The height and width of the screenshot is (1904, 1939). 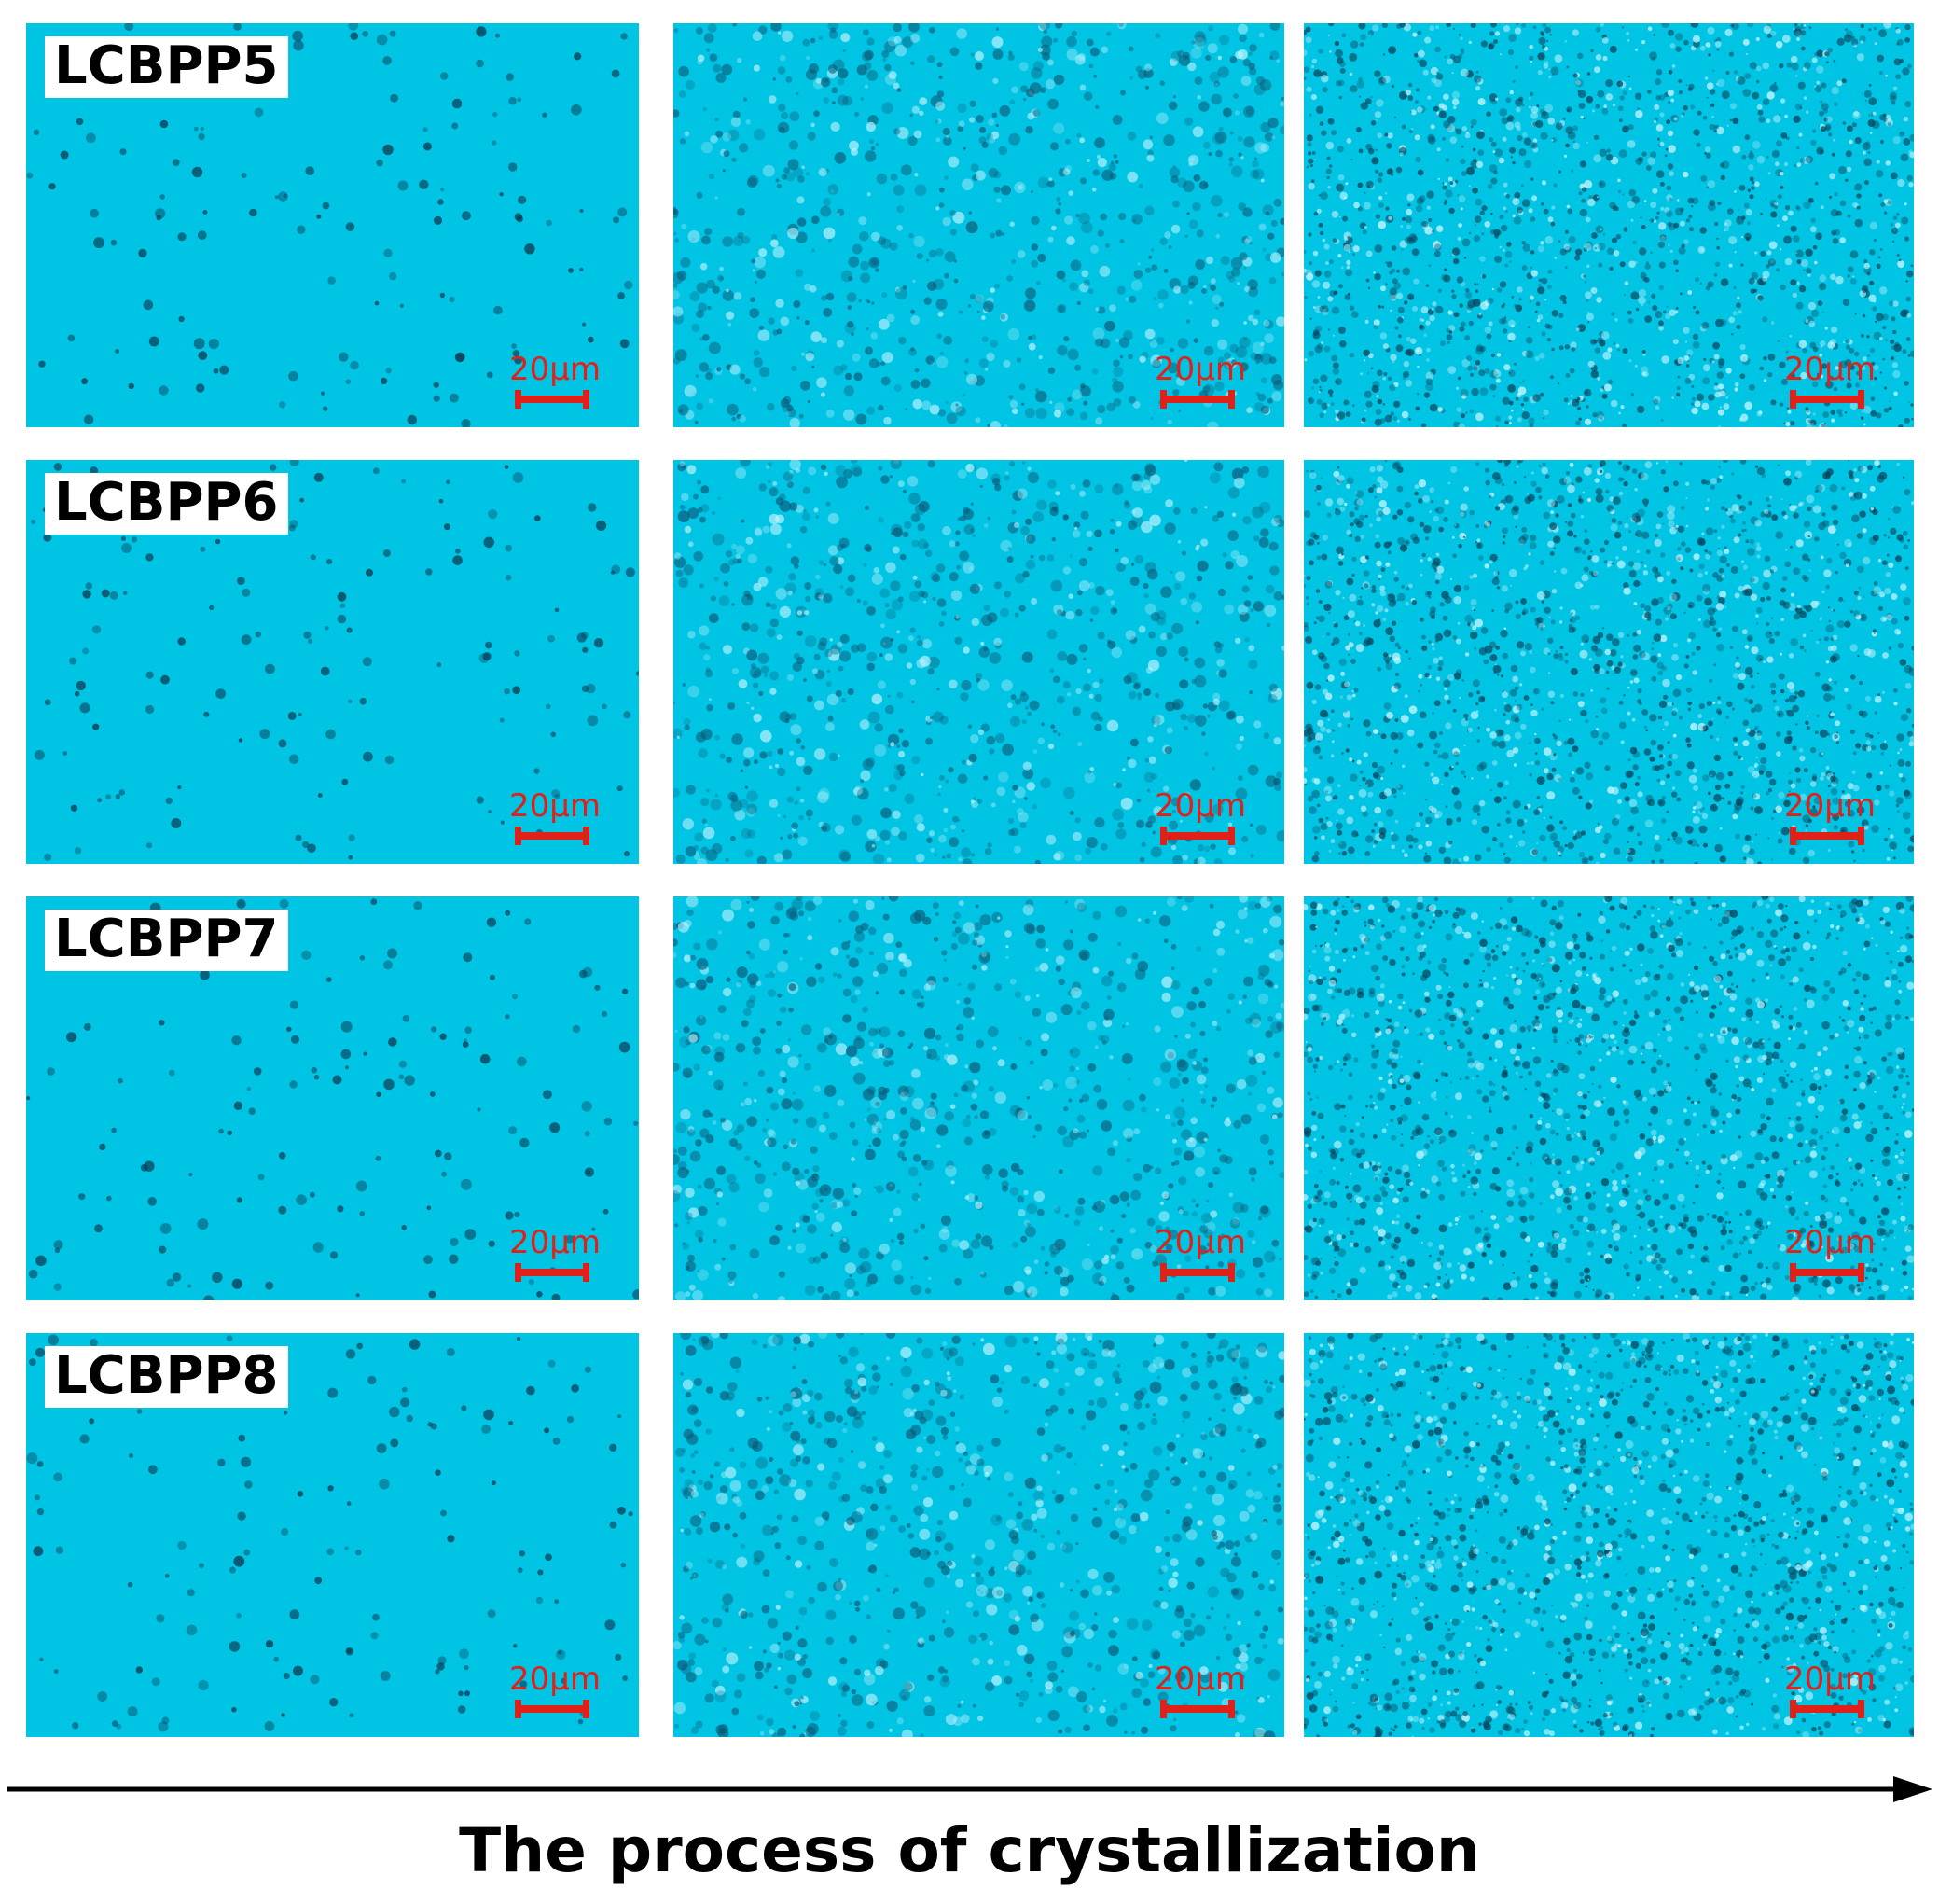 What do you see at coordinates (969, 1850) in the screenshot?
I see `figure-caption: The process of crystallization` at bounding box center [969, 1850].